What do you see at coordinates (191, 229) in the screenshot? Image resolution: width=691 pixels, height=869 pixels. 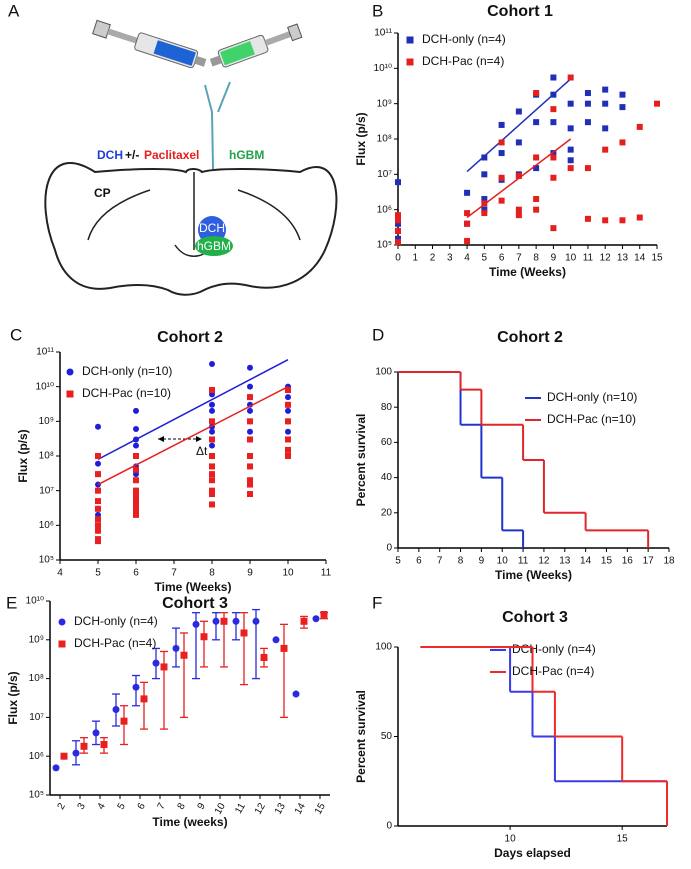 I see `brain-outline` at bounding box center [191, 229].